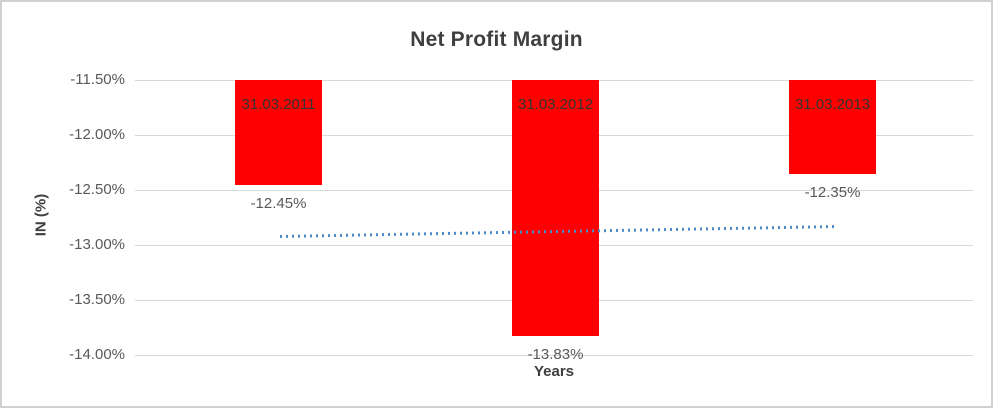 The image size is (993, 408). I want to click on y-axis-title: IN (%), so click(41, 215).